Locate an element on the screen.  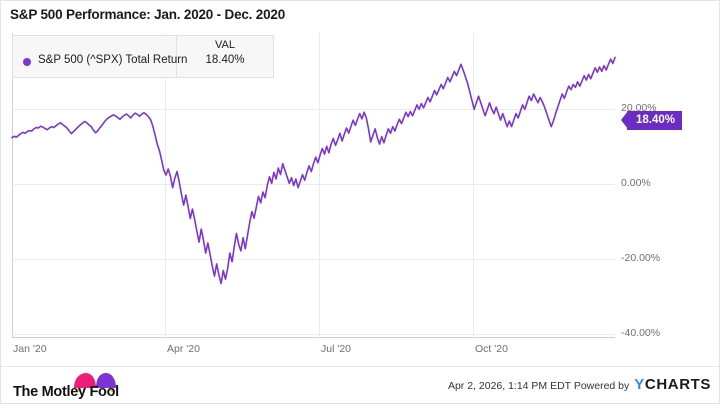
x-axis-tick-label: Jul '20 is located at coordinates (336, 349).